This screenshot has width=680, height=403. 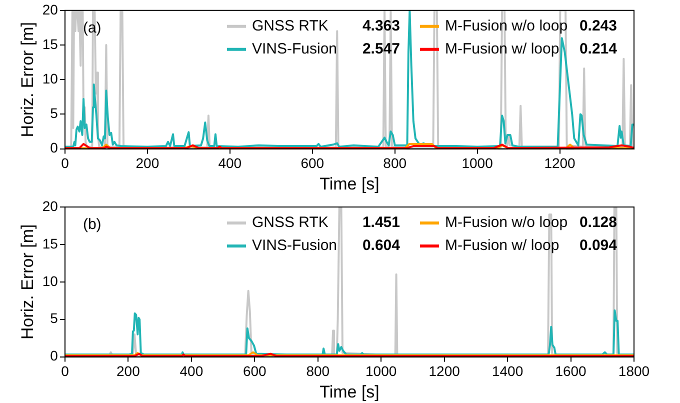 What do you see at coordinates (598, 245) in the screenshot?
I see `annotation: 0.094` at bounding box center [598, 245].